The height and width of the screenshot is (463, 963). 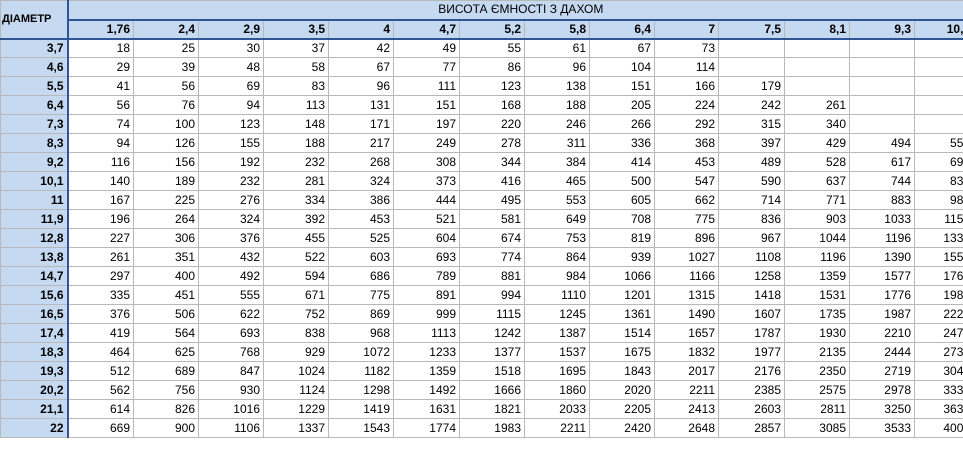 What do you see at coordinates (100, 333) in the screenshot?
I see `table-cell: 419` at bounding box center [100, 333].